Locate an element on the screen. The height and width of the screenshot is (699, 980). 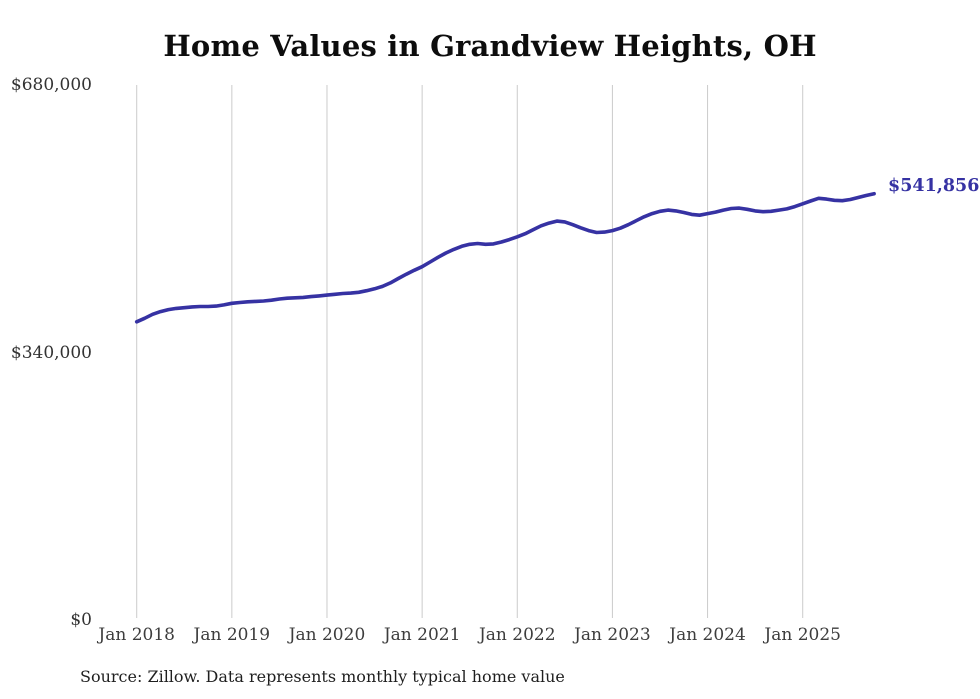
y-tick-label: $340,000 is located at coordinates (51, 352).